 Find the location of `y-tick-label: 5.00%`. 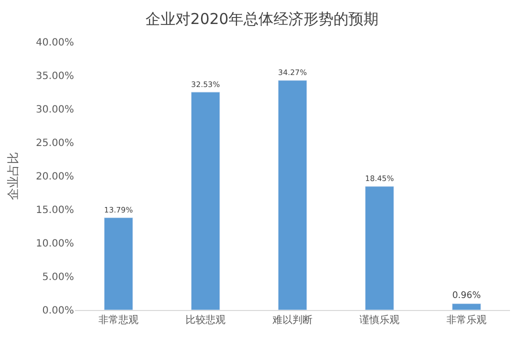

y-tick-label: 5.00% is located at coordinates (58, 277).